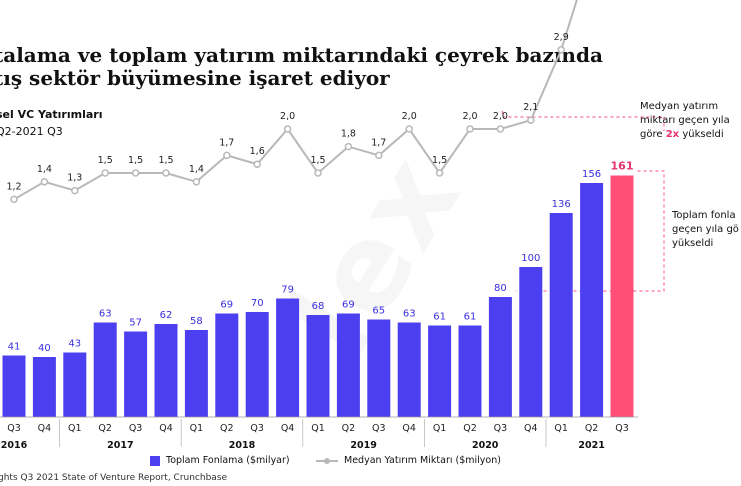 The height and width of the screenshot is (486, 741). I want to click on chart-period: Q2-2021 Q3, so click(31, 131).